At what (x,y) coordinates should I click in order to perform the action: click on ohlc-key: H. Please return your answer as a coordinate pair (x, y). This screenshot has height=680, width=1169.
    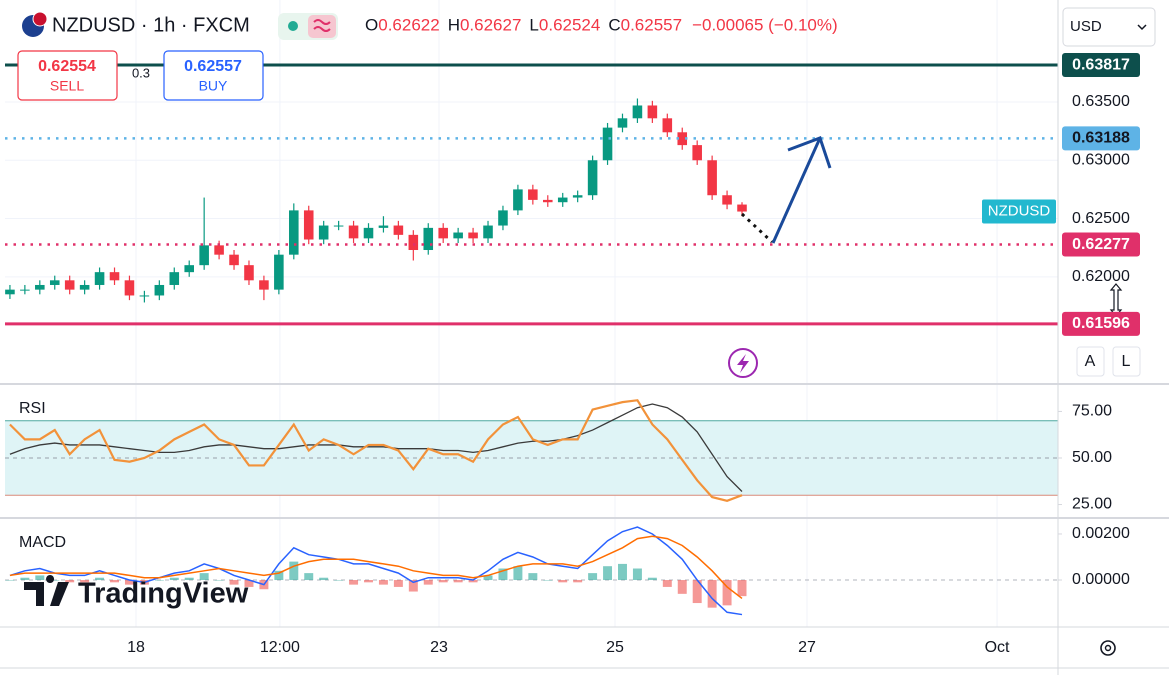
    Looking at the image, I should click on (454, 24).